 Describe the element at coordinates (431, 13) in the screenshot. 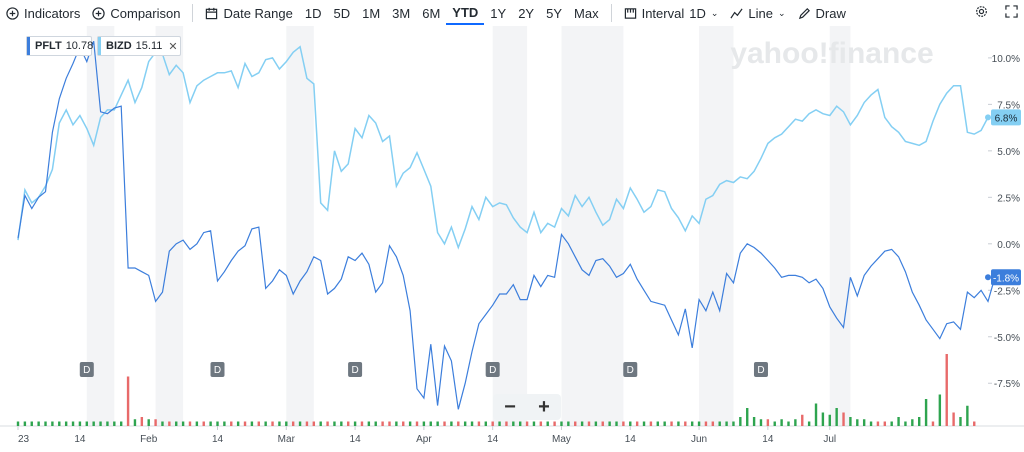

I see `range-6m: 6M` at that location.